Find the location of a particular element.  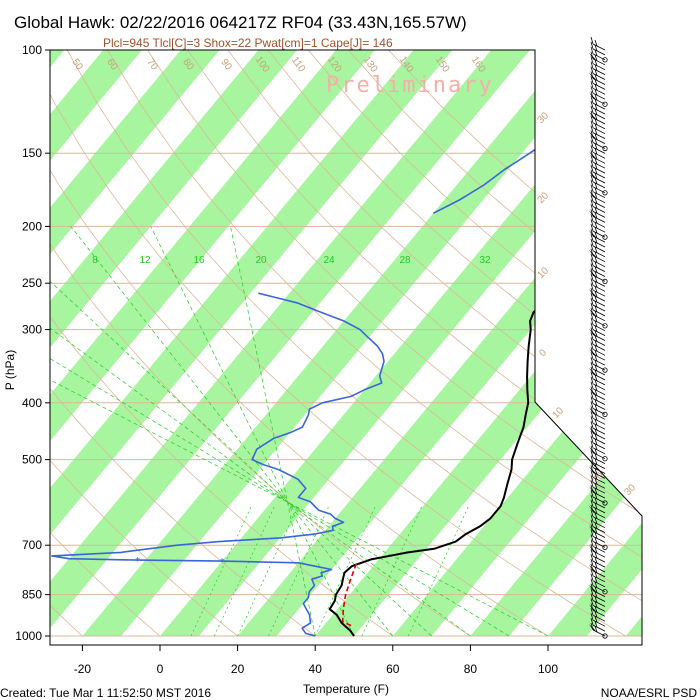

mixing-ratio-label: 32 is located at coordinates (485, 260).